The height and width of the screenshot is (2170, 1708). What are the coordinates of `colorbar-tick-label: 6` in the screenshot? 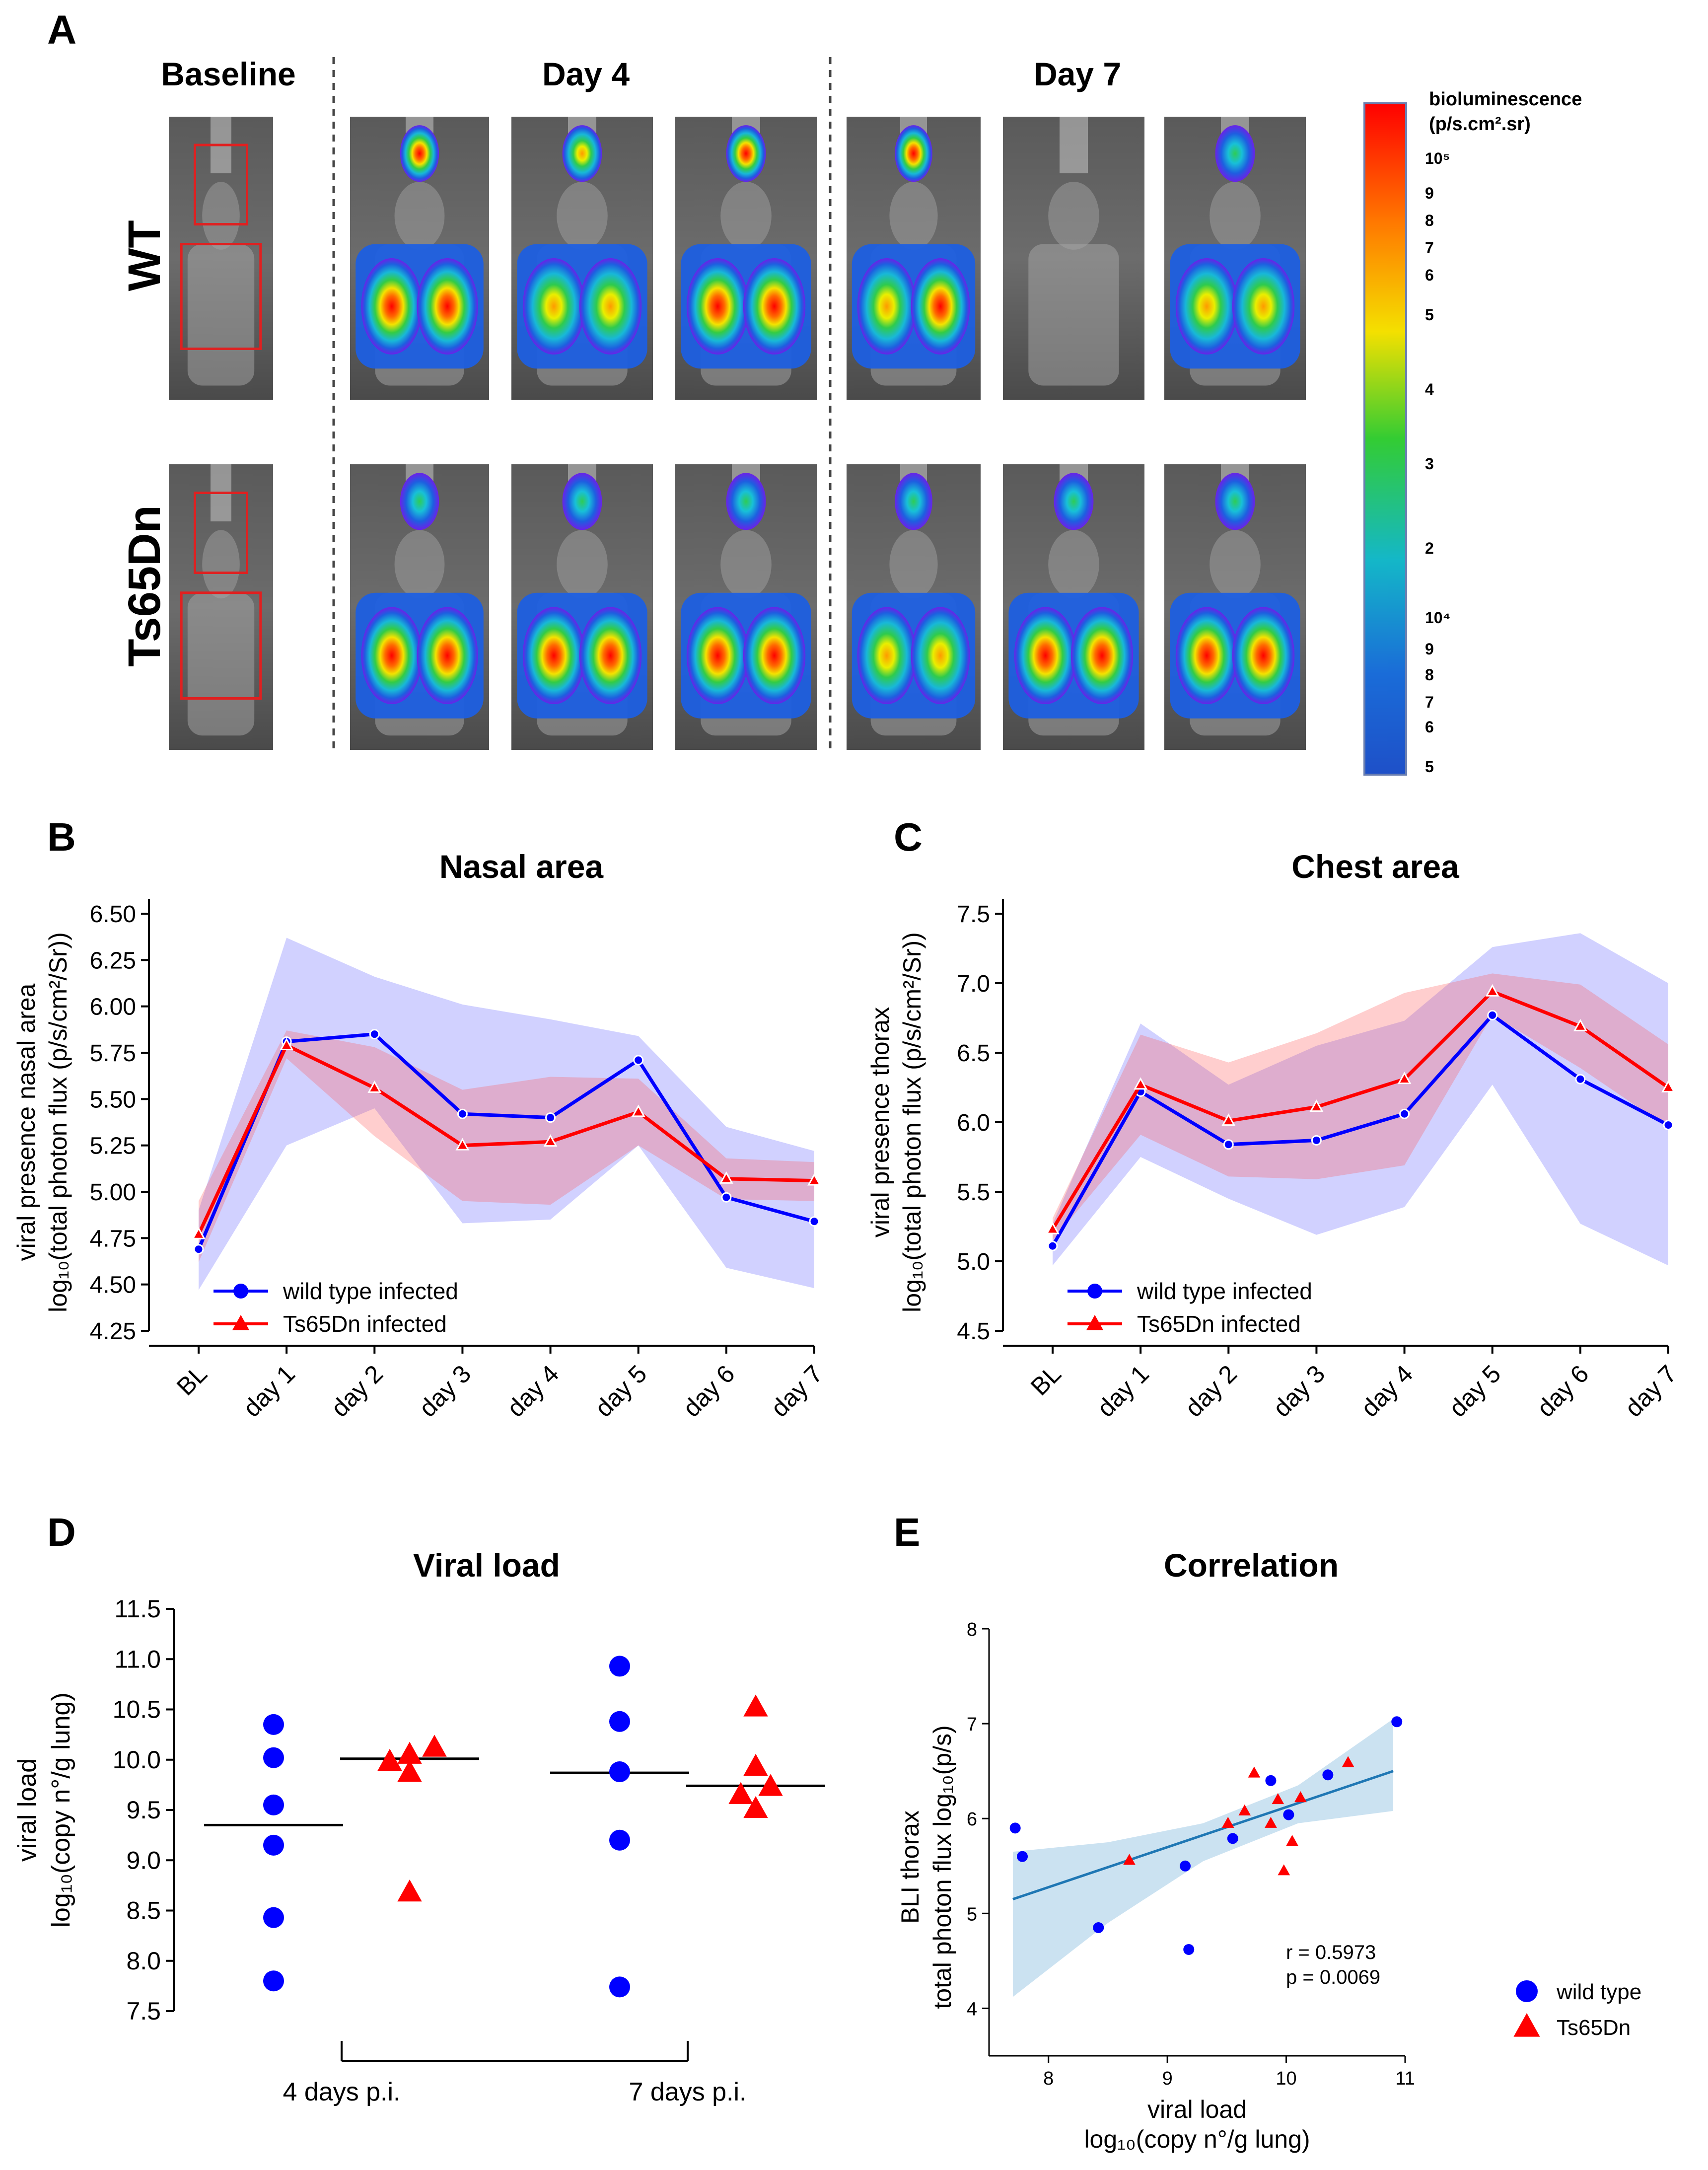 It's located at (1429, 275).